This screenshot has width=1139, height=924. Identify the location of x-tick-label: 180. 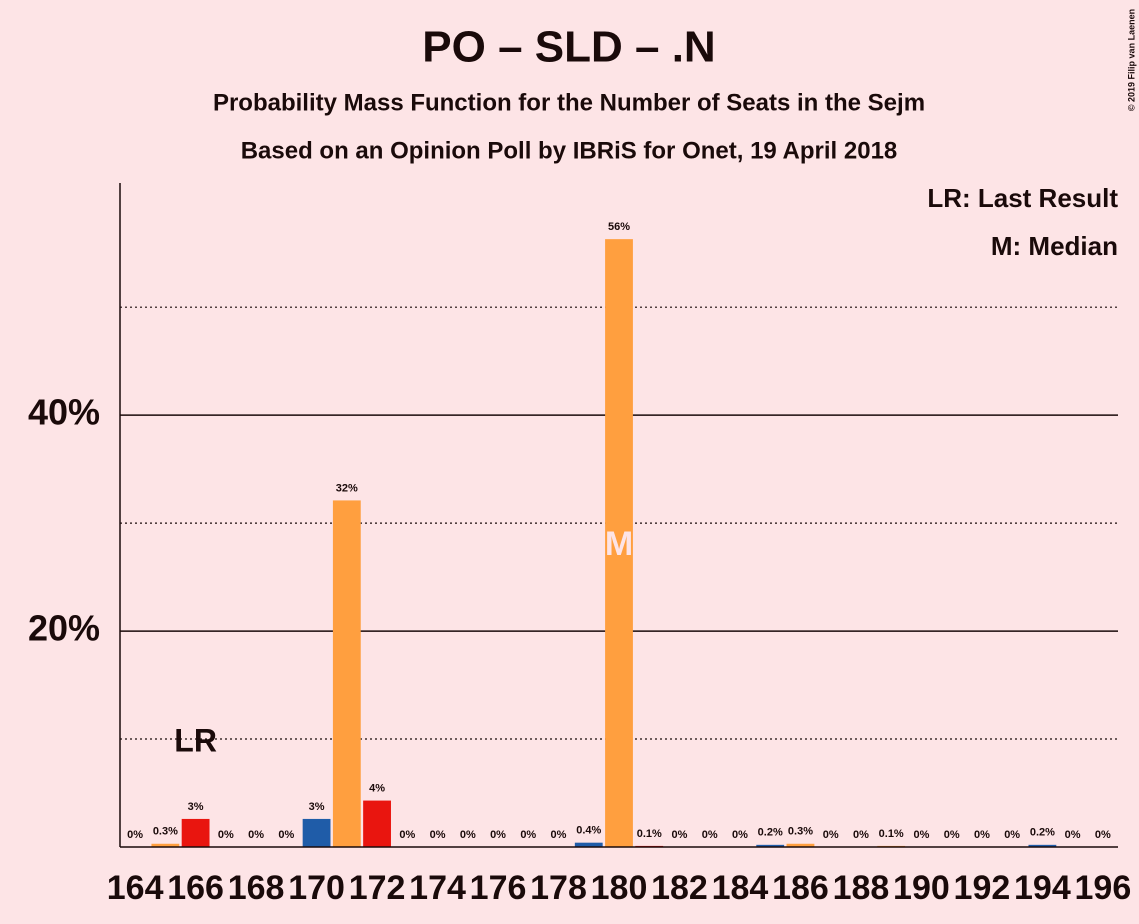
(619, 888).